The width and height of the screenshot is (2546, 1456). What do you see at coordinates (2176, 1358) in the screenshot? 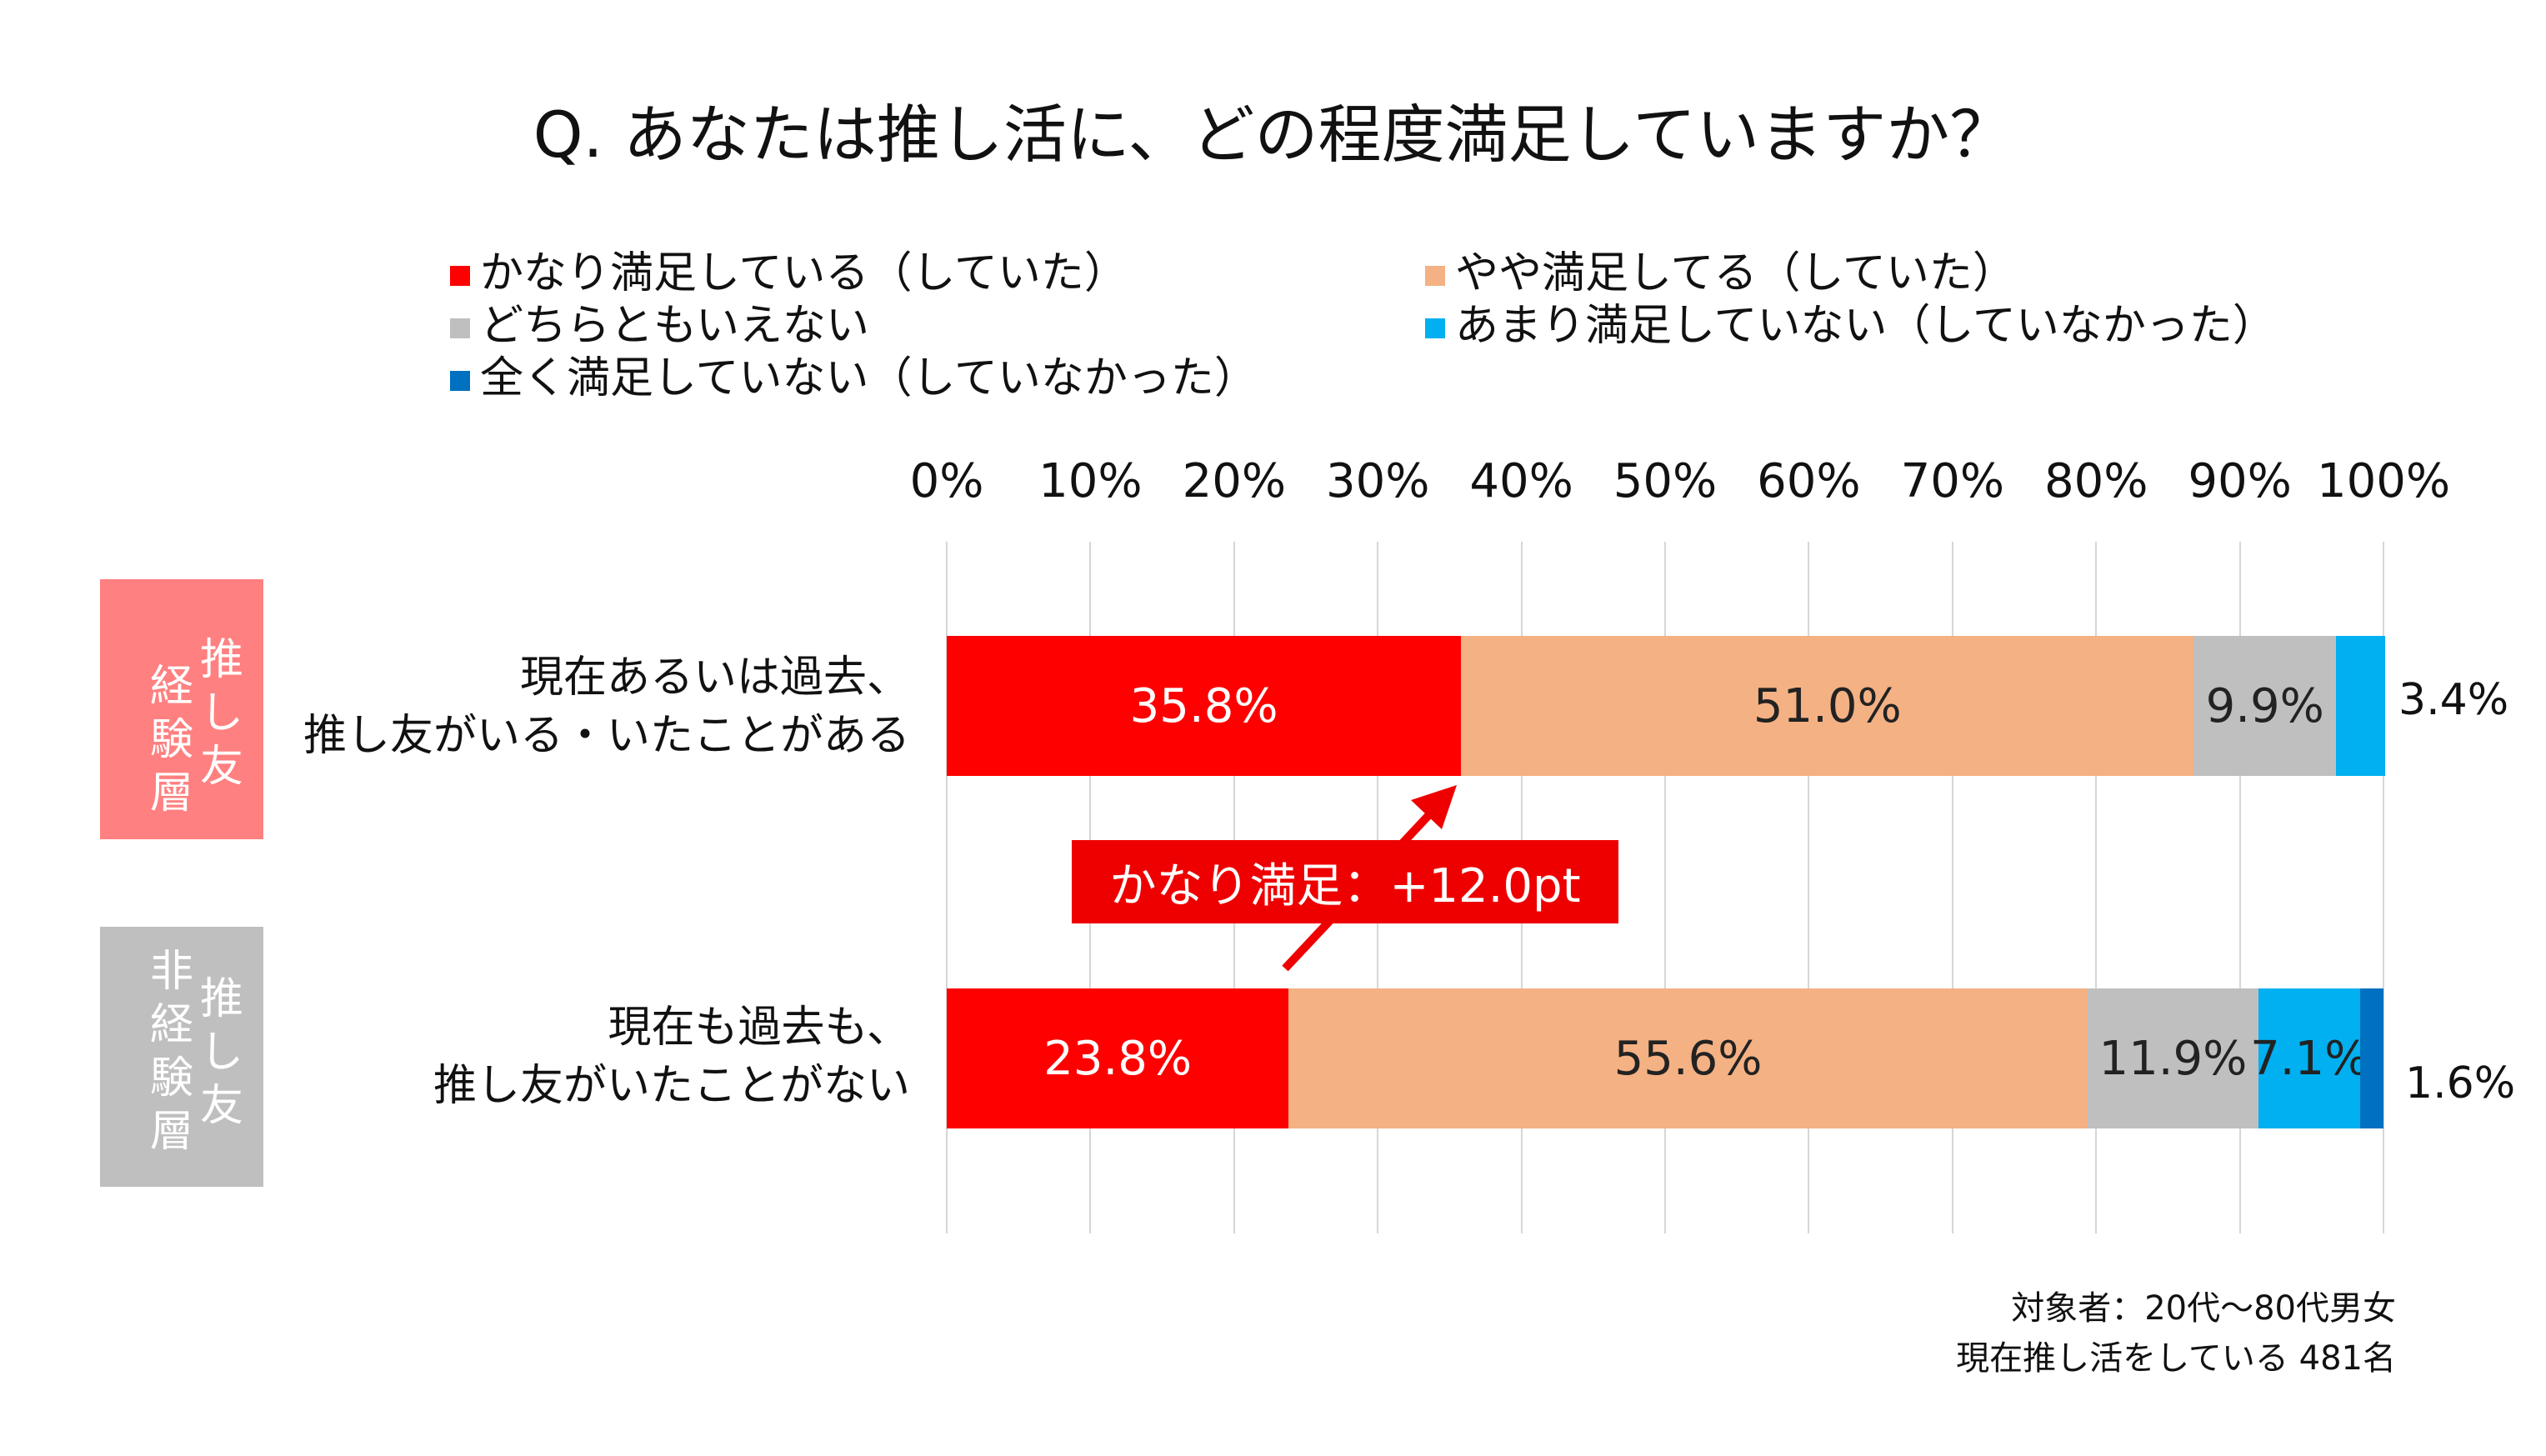
I see `note-line2: 現在推し活をしている 481名` at bounding box center [2176, 1358].